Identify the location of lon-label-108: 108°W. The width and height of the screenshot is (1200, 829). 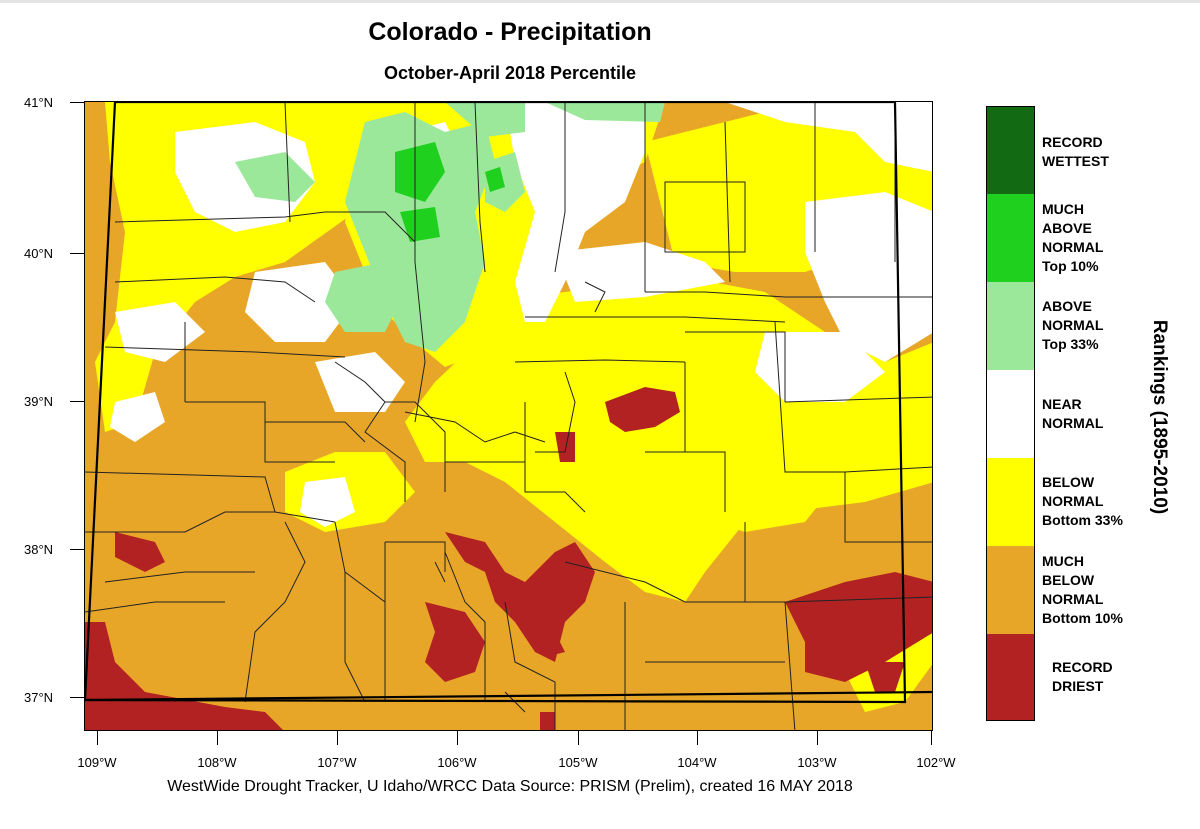
(217, 762).